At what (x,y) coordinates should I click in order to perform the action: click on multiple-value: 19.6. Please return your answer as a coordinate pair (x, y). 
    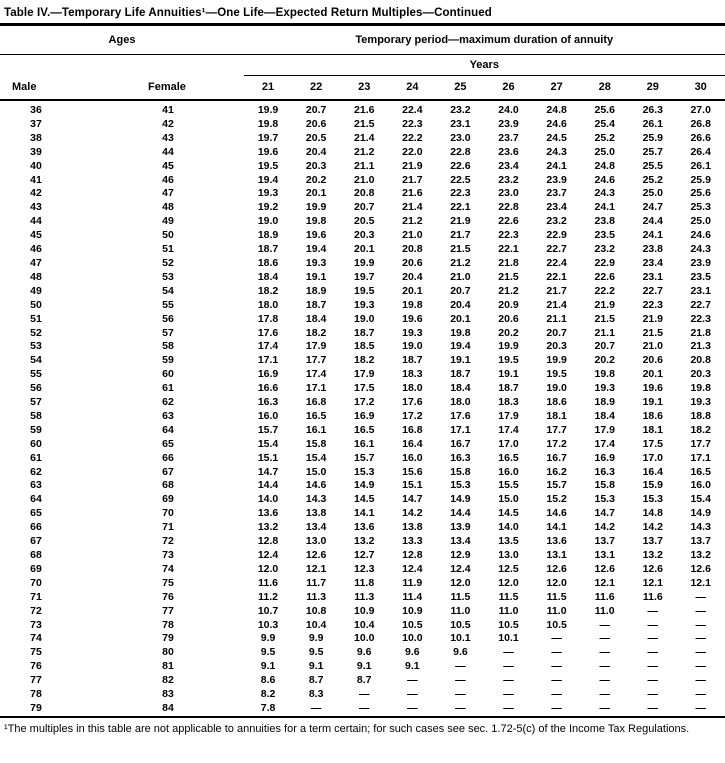
    Looking at the image, I should click on (268, 151).